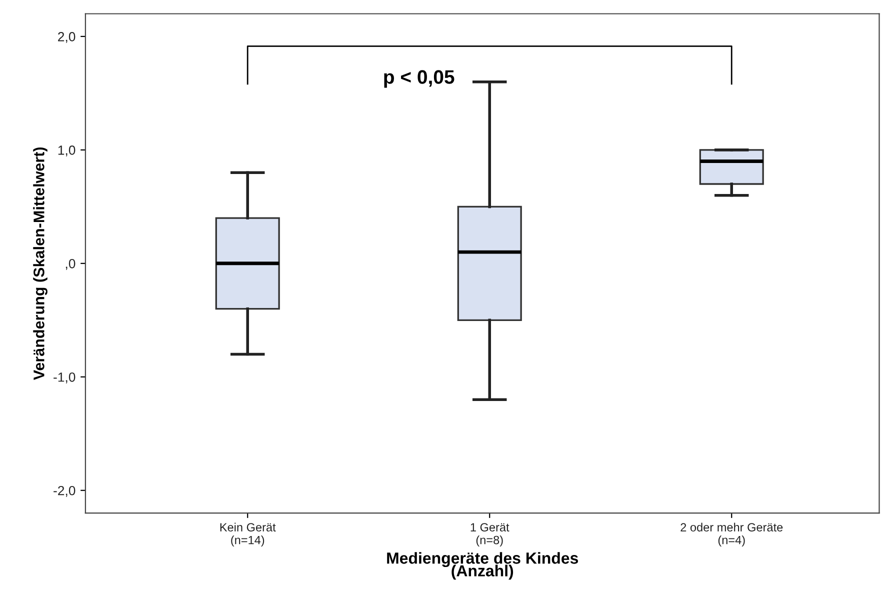 The height and width of the screenshot is (598, 881). What do you see at coordinates (40, 263) in the screenshot?
I see `y-axis-title: Veränderung (Skalen-Mittelwert)` at bounding box center [40, 263].